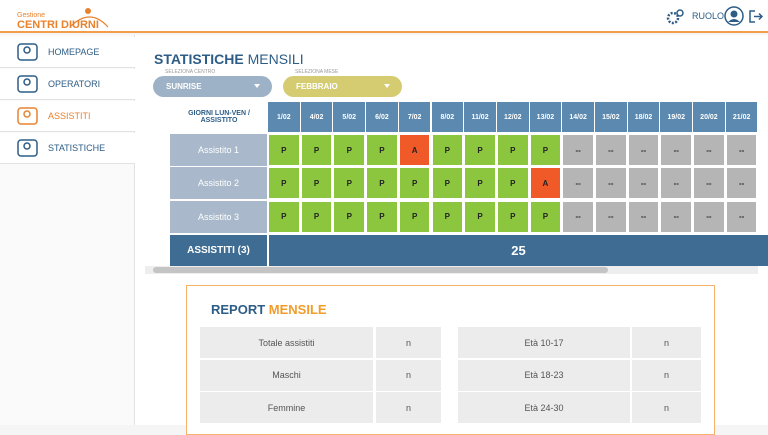 The width and height of the screenshot is (768, 435). Describe the element at coordinates (384, 16) in the screenshot. I see `top-bar: Gestione CENTRI DIURNI RUOLO` at that location.